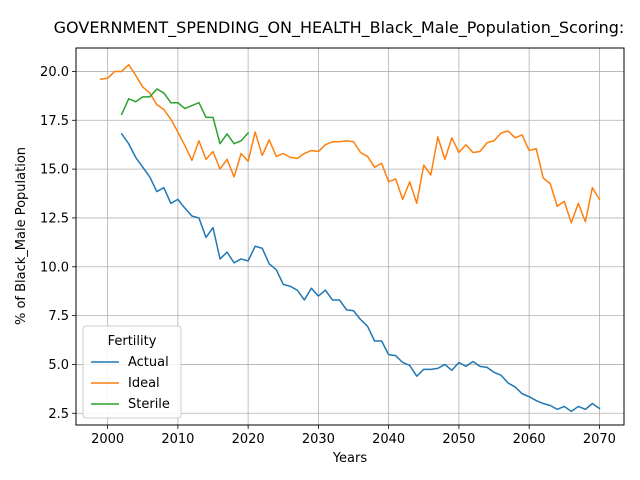 This screenshot has height=480, width=640. Describe the element at coordinates (58, 414) in the screenshot. I see `y-tick-label: 2.5` at that location.